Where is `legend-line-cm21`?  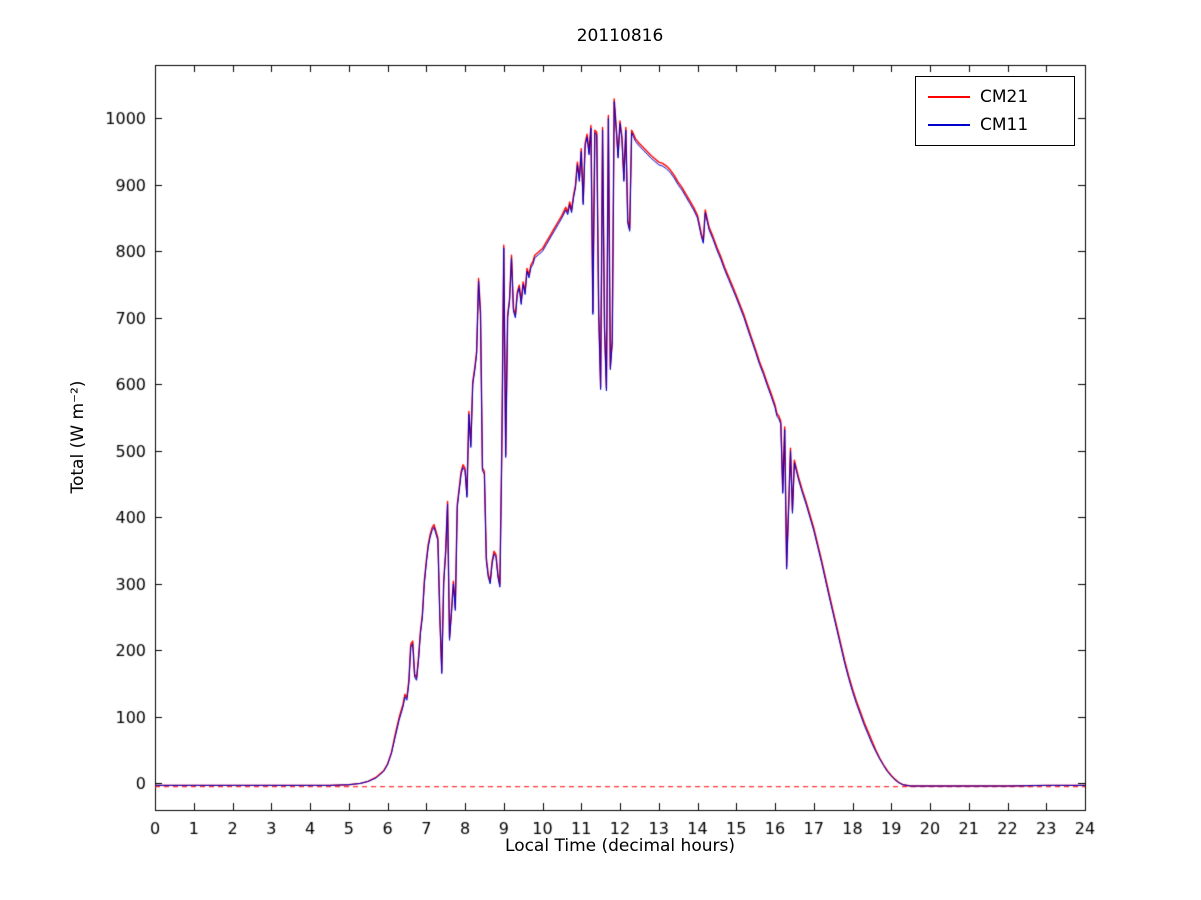 legend-line-cm21 is located at coordinates (949, 97).